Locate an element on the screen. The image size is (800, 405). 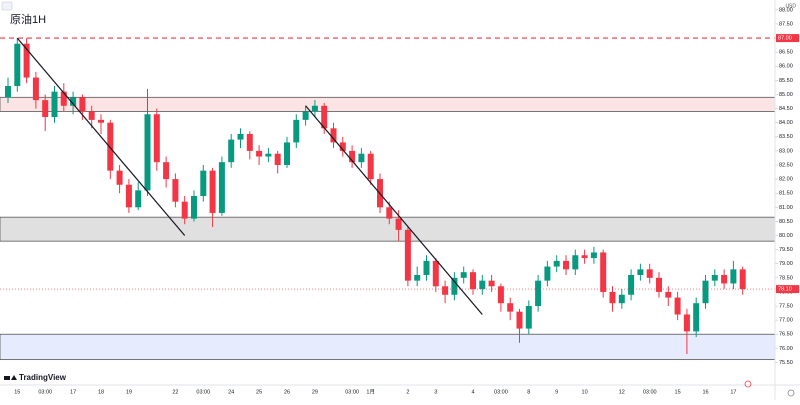
x-tick-label: 17 is located at coordinates (73, 392).